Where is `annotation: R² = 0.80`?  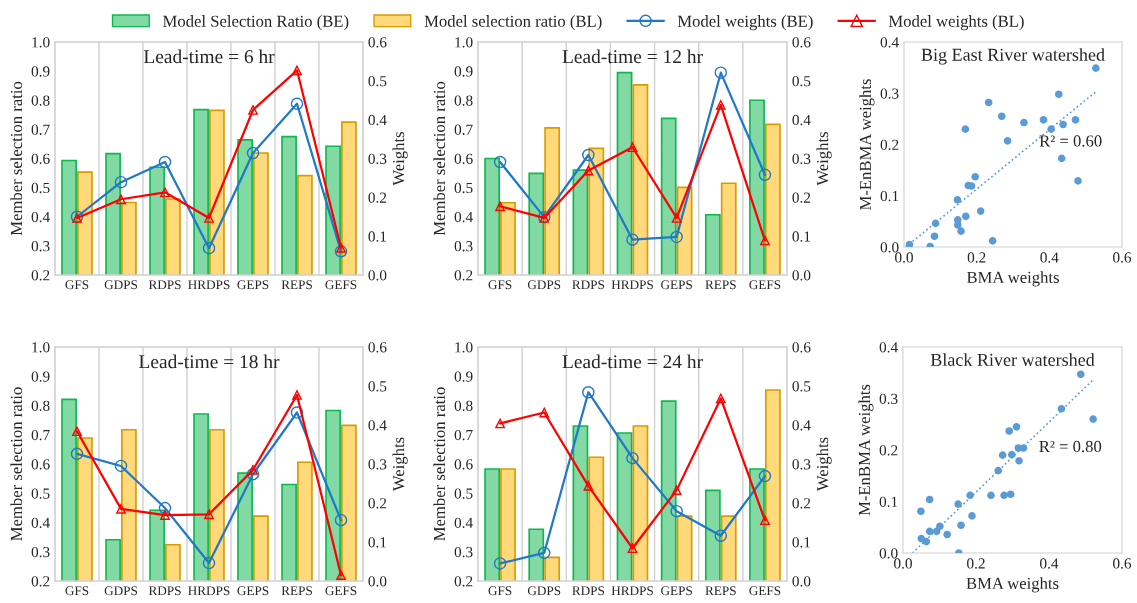
annotation: R² = 0.80 is located at coordinates (1070, 446).